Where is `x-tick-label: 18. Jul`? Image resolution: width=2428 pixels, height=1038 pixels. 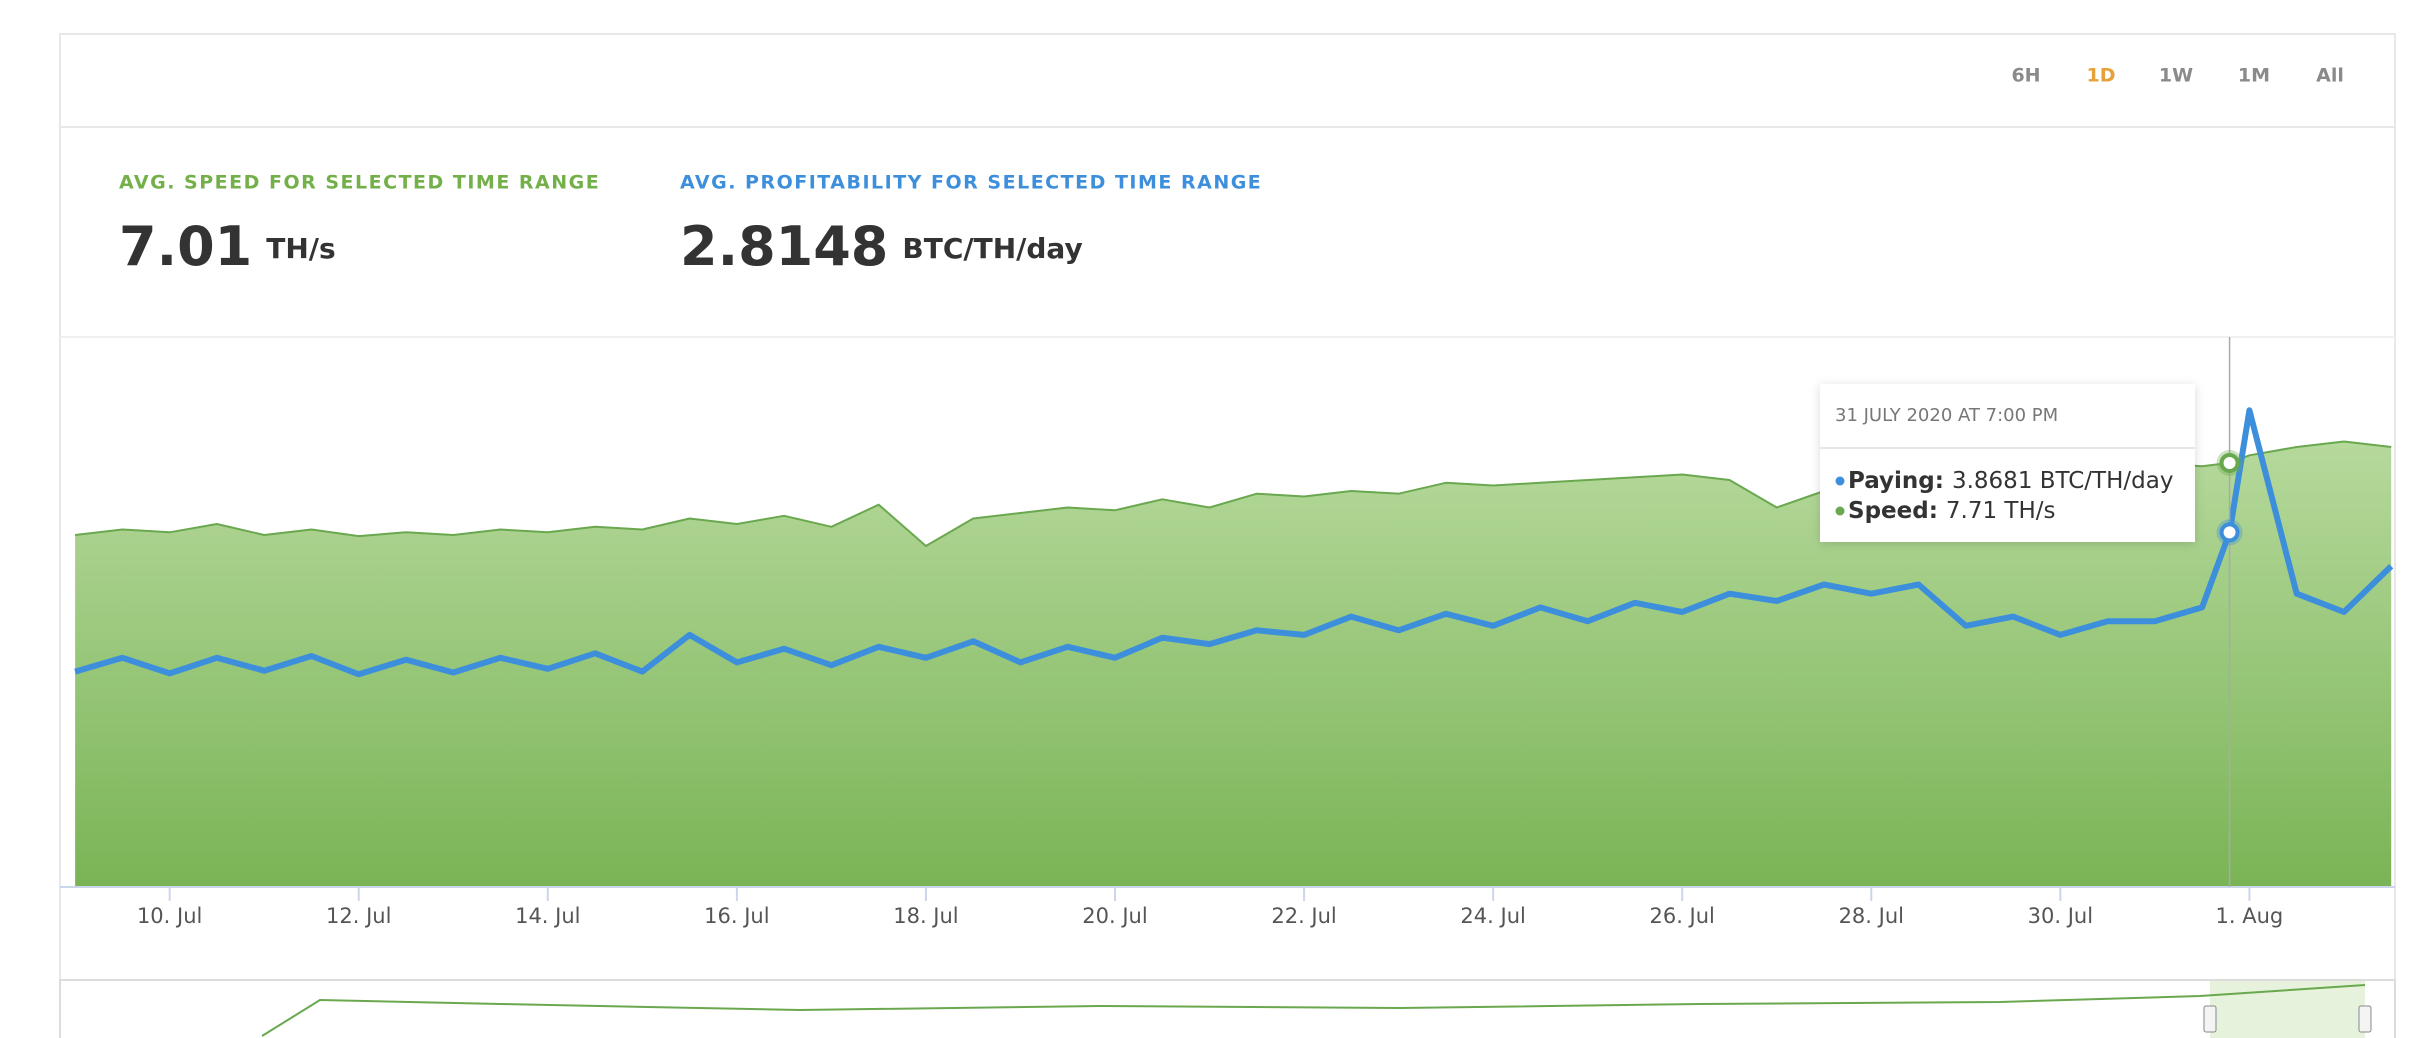
x-tick-label: 18. Jul is located at coordinates (925, 916).